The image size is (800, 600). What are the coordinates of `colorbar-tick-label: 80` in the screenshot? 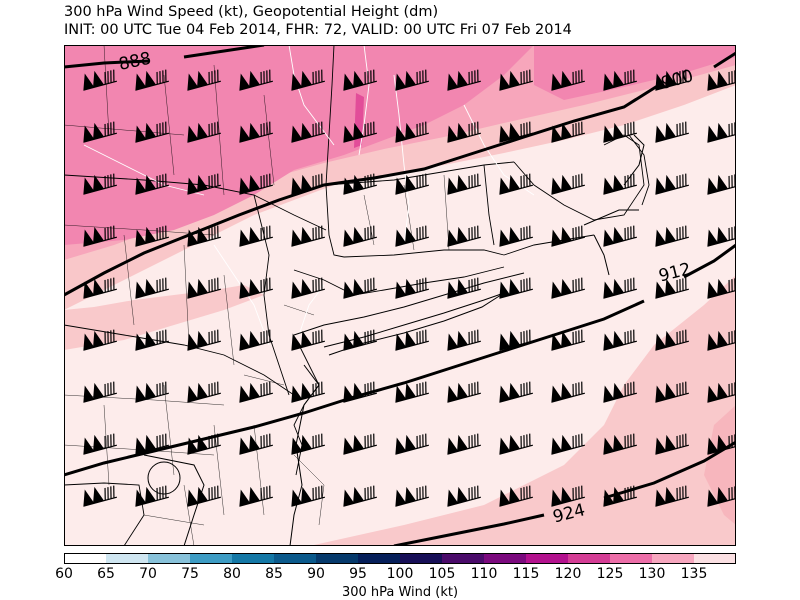 It's located at (232, 574).